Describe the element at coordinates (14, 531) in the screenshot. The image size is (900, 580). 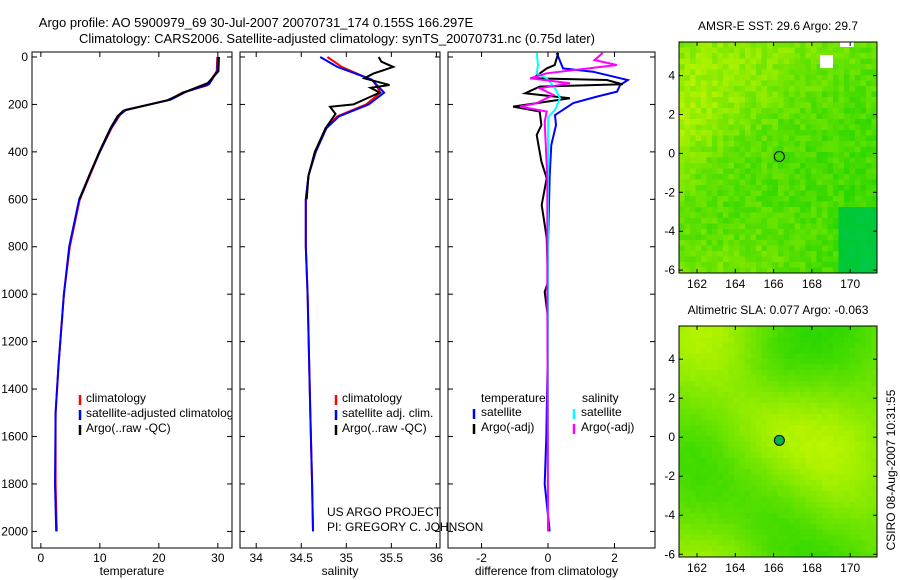
I see `y-tick-label: 2000` at that location.